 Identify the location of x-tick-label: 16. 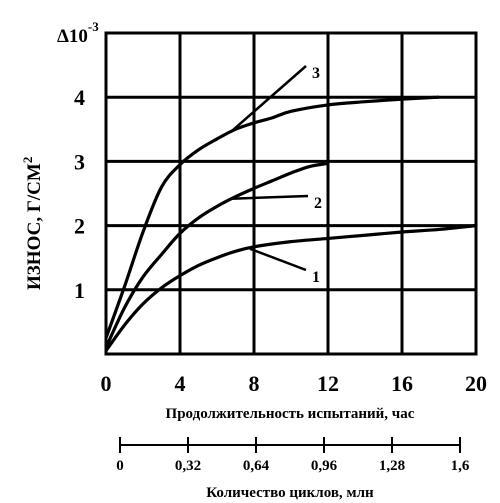
(402, 383).